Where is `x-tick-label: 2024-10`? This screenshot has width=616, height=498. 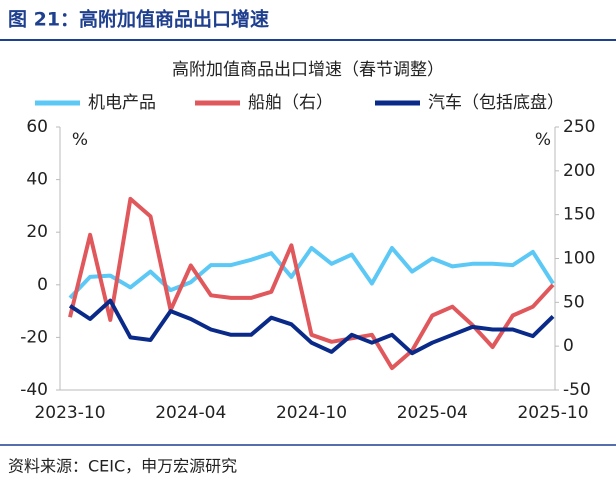 x-tick-label: 2024-10 is located at coordinates (311, 413).